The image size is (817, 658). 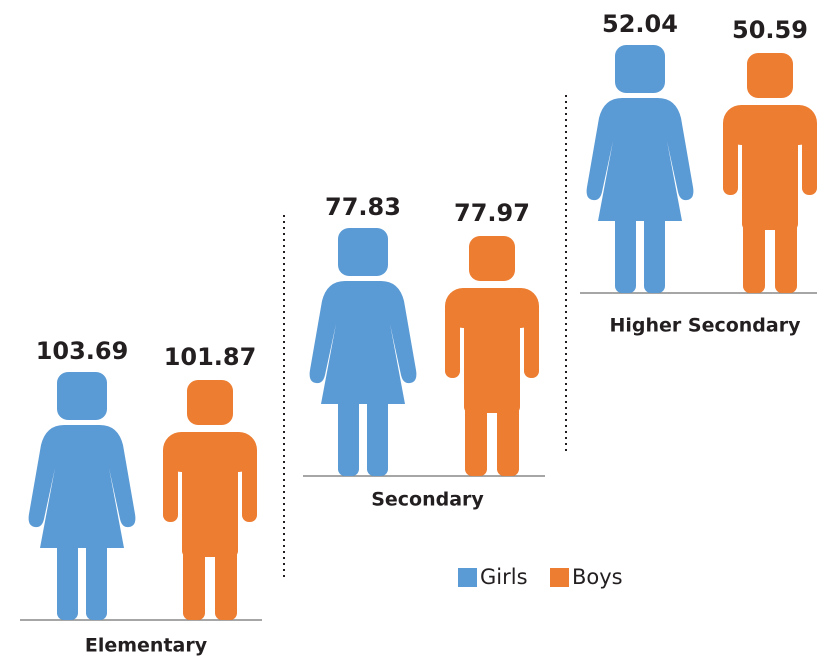 What do you see at coordinates (363, 207) in the screenshot?
I see `value-label: 77.83` at bounding box center [363, 207].